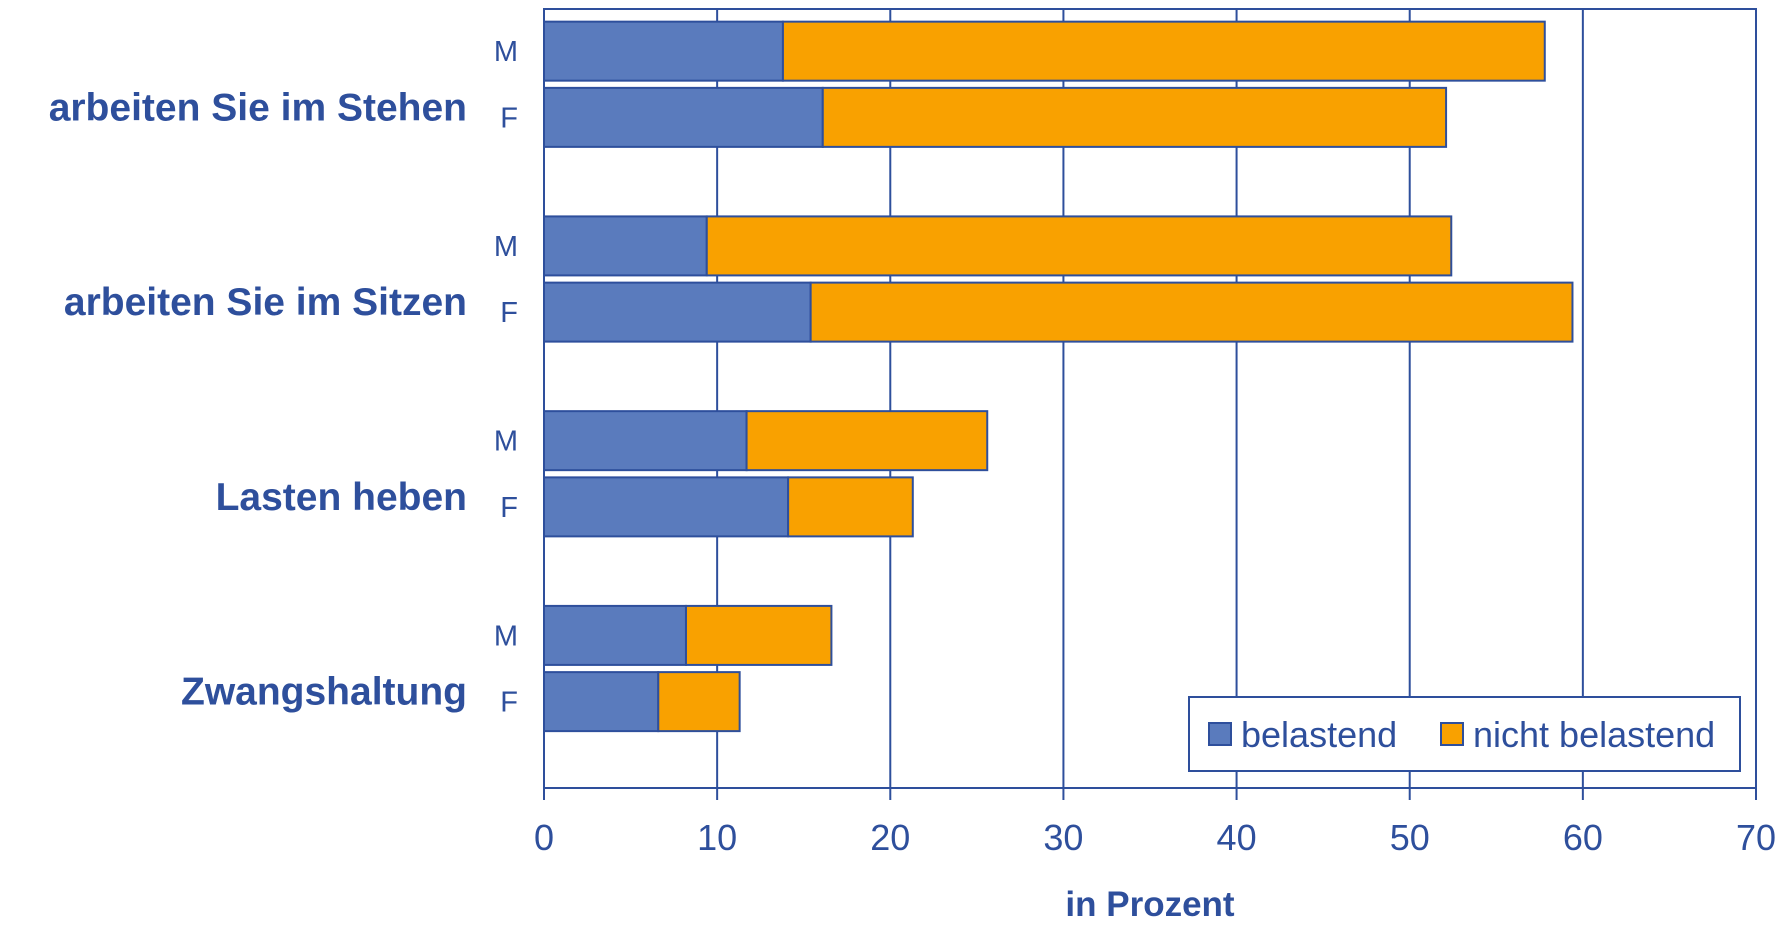 The width and height of the screenshot is (1791, 927). What do you see at coordinates (1410, 837) in the screenshot?
I see `x-tick-label: 50` at bounding box center [1410, 837].